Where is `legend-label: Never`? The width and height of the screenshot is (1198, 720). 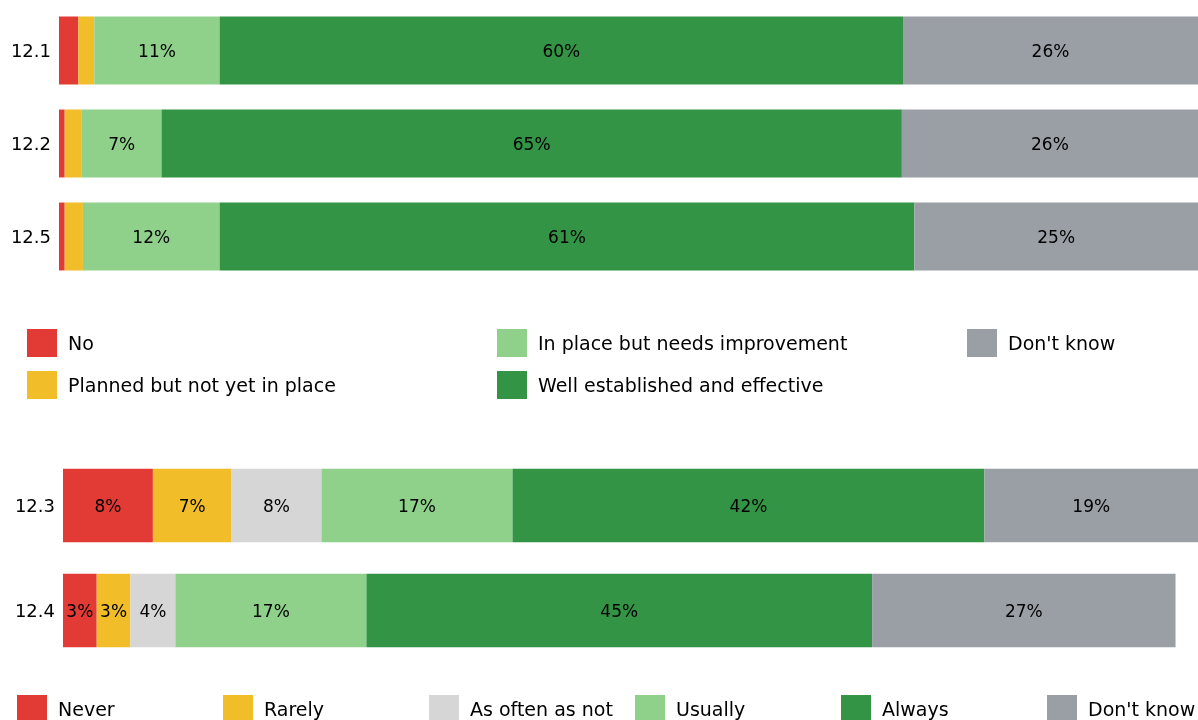 legend-label: Never is located at coordinates (86, 709).